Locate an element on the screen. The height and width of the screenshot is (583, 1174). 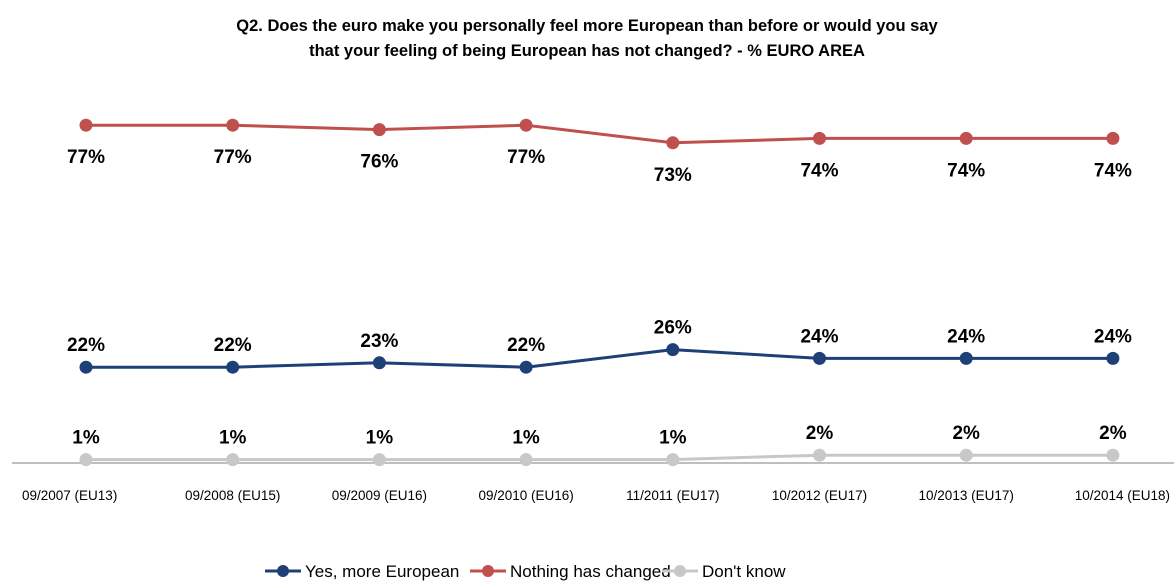
legend-label: Nothing has changed is located at coordinates (590, 571).